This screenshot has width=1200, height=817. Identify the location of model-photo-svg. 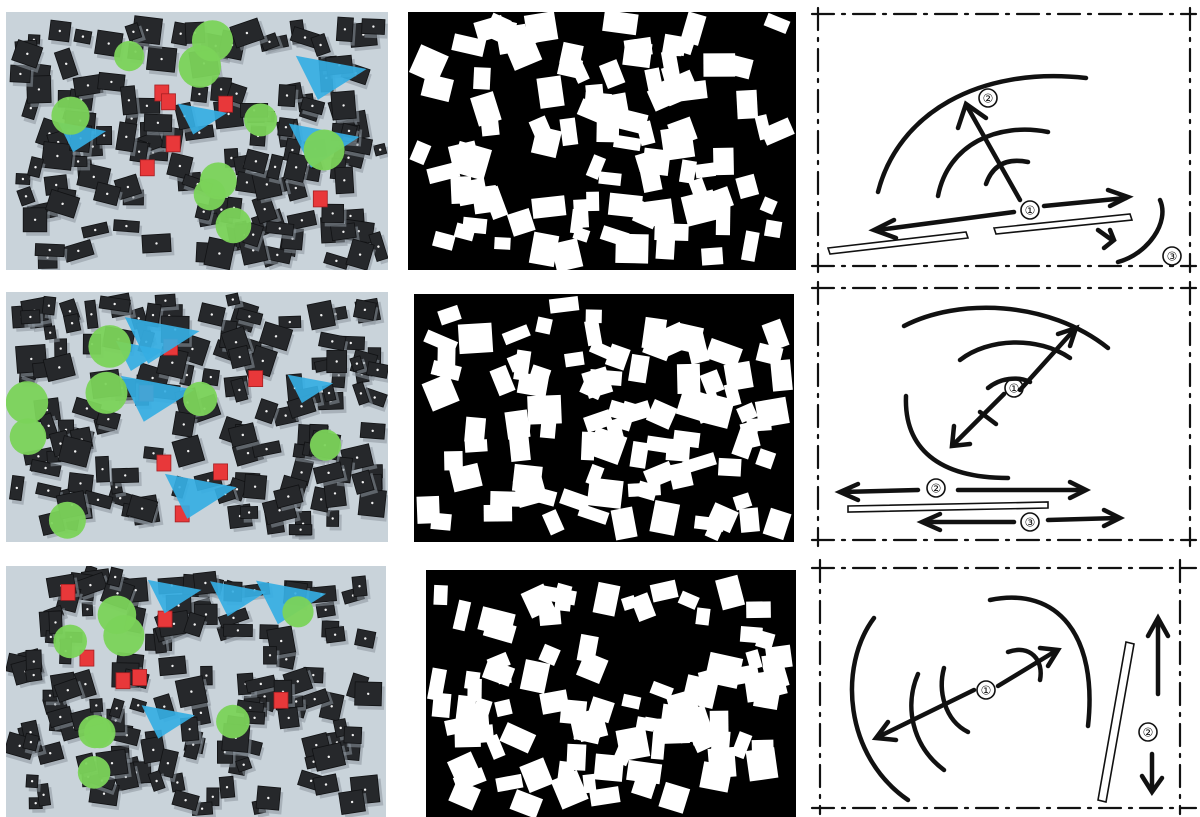
(196, 691).